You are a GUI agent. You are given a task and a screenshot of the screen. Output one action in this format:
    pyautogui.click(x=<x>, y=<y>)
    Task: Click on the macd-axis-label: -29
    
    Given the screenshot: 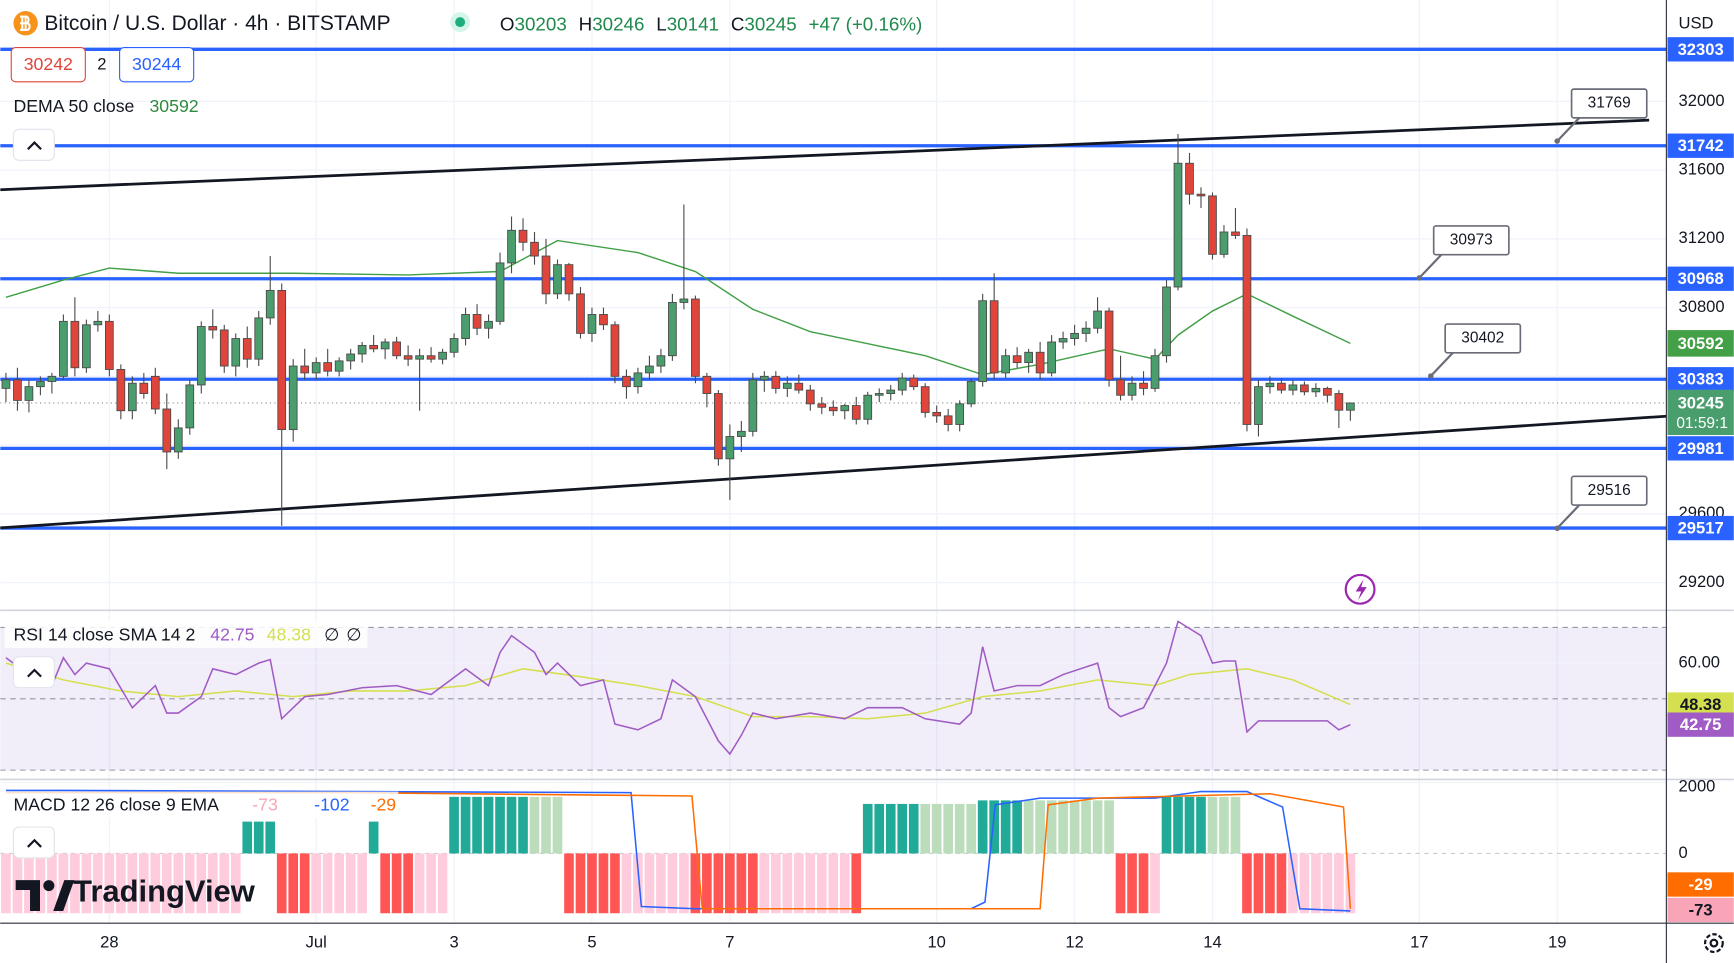 What is the action you would take?
    pyautogui.click(x=1701, y=884)
    